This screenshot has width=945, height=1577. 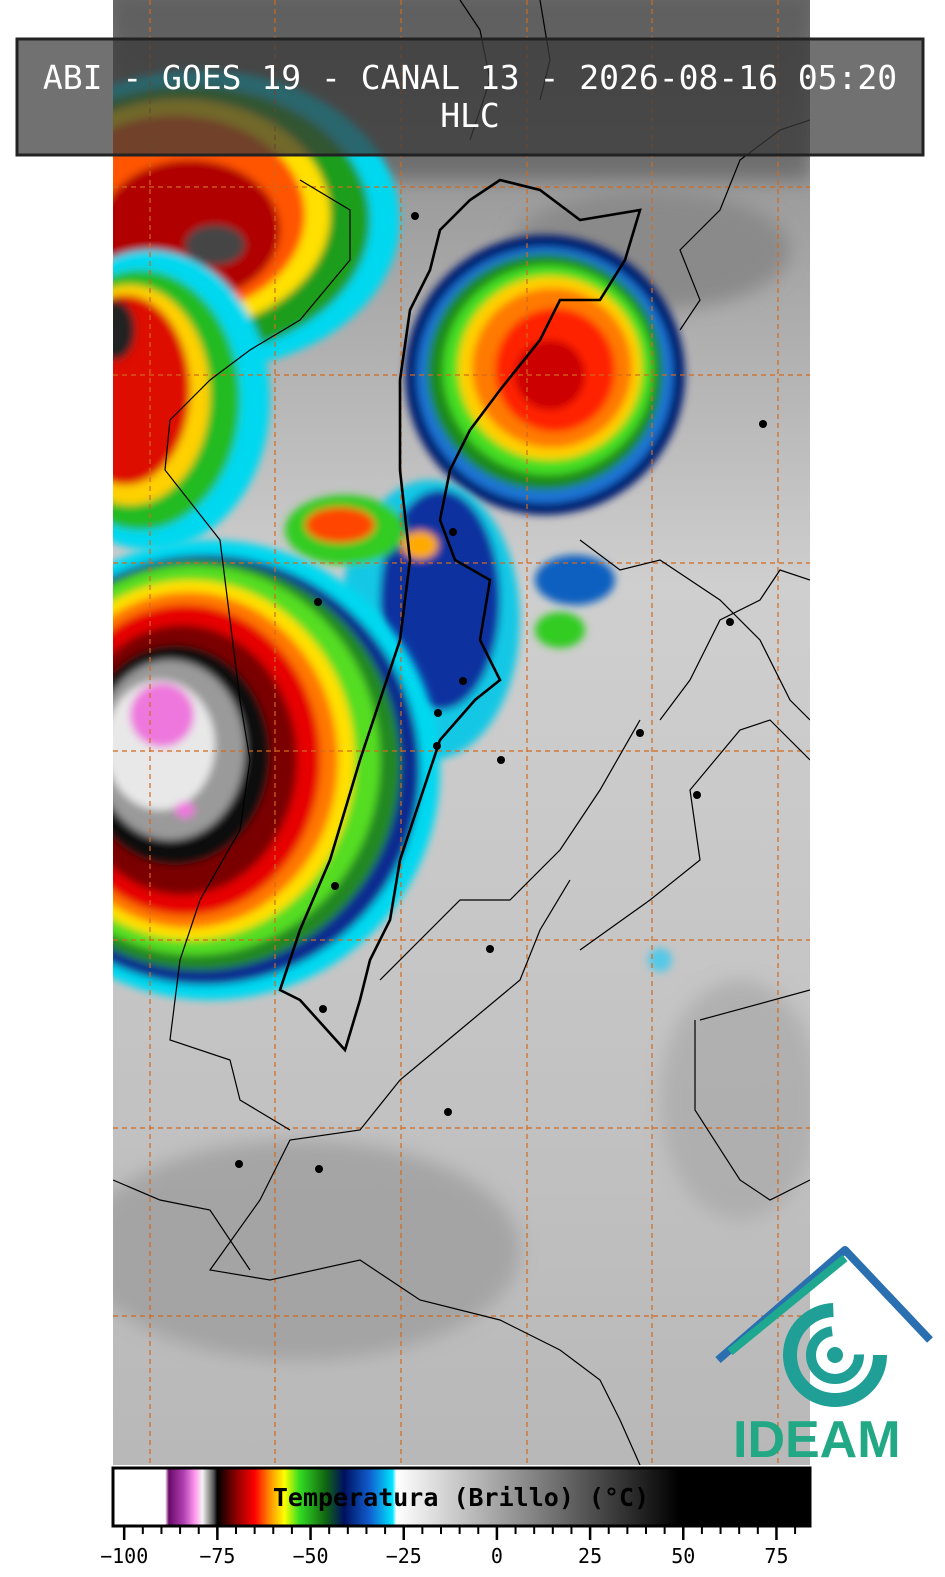 What do you see at coordinates (124, 1556) in the screenshot?
I see `tick-label: −100` at bounding box center [124, 1556].